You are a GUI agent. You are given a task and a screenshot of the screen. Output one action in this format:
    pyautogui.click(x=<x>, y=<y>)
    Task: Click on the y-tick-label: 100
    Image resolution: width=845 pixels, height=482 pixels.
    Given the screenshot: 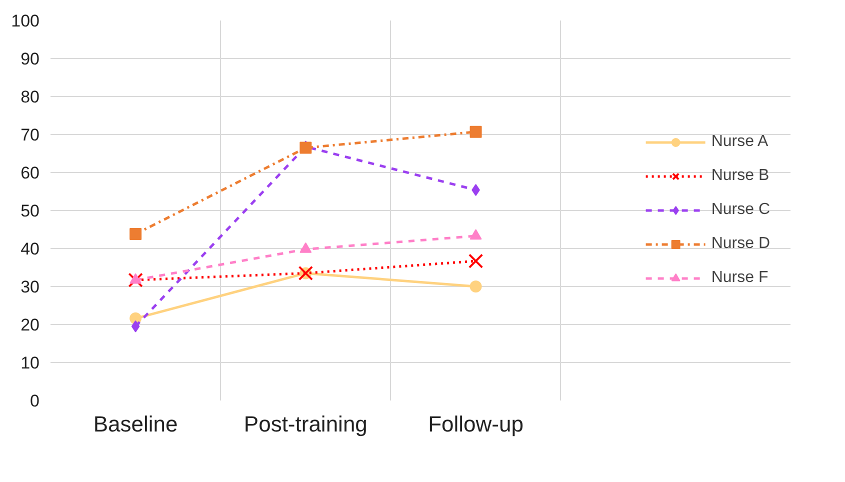 What is the action you would take?
    pyautogui.click(x=25, y=21)
    